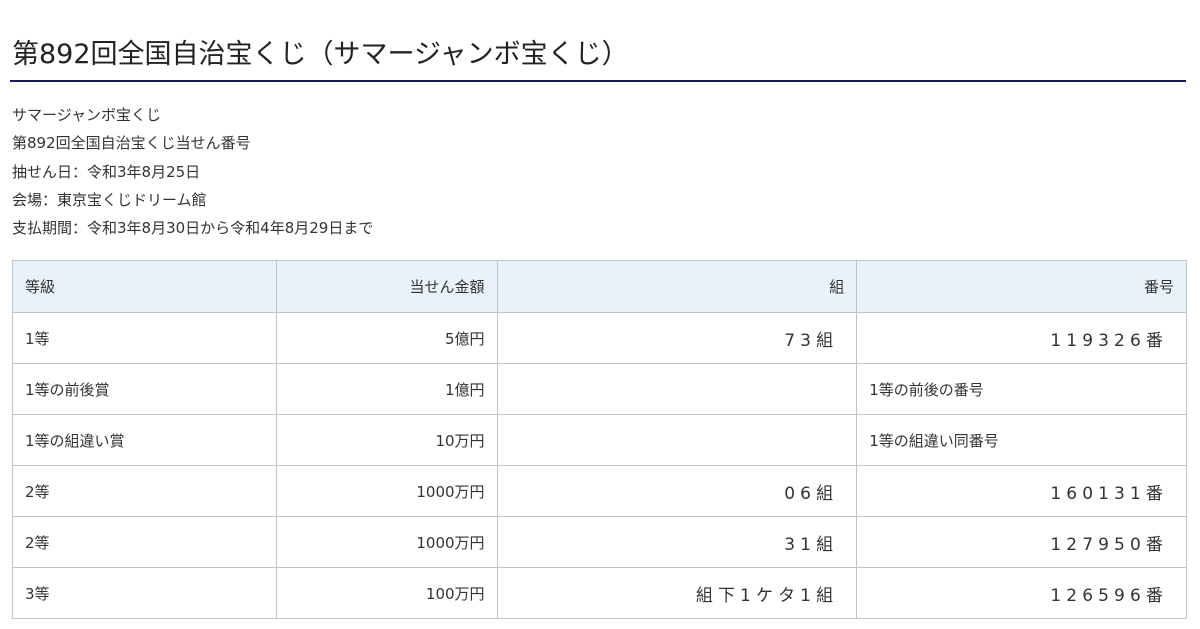  What do you see at coordinates (386, 338) in the screenshot?
I see `cell-amount: 5億円` at bounding box center [386, 338].